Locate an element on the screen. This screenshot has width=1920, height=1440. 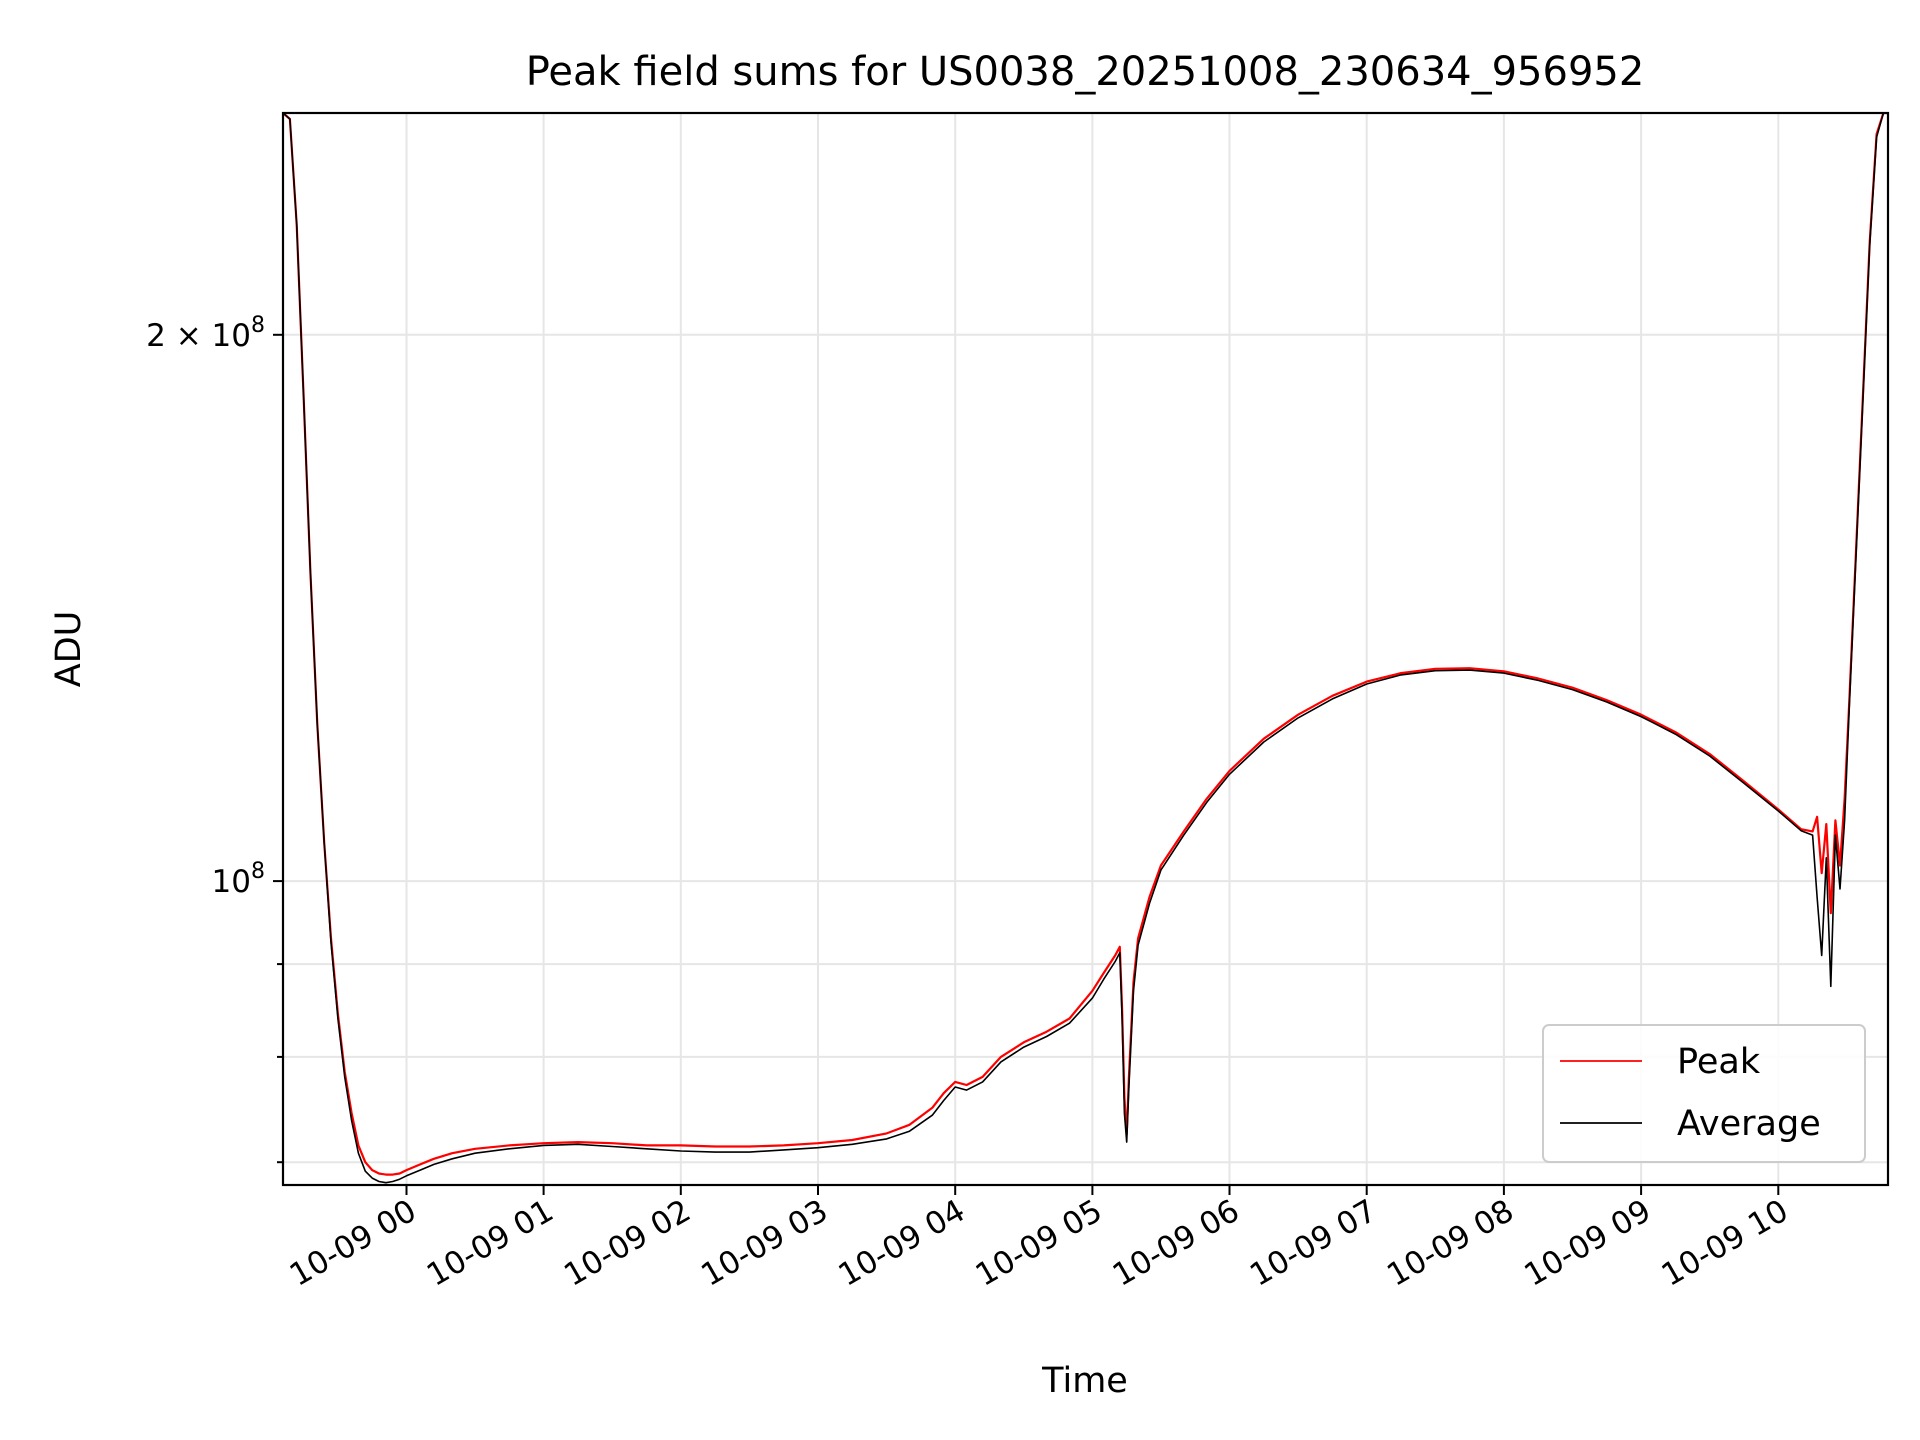
legend-label-average: Average is located at coordinates (1749, 1124).